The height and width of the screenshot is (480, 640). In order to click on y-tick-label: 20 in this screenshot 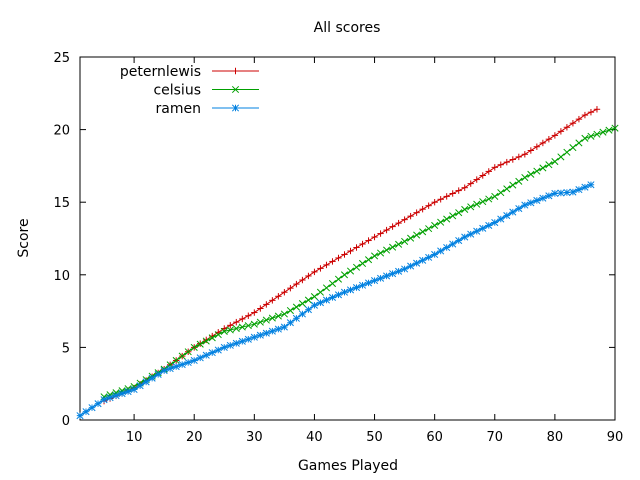, I will do `click(61, 131)`.